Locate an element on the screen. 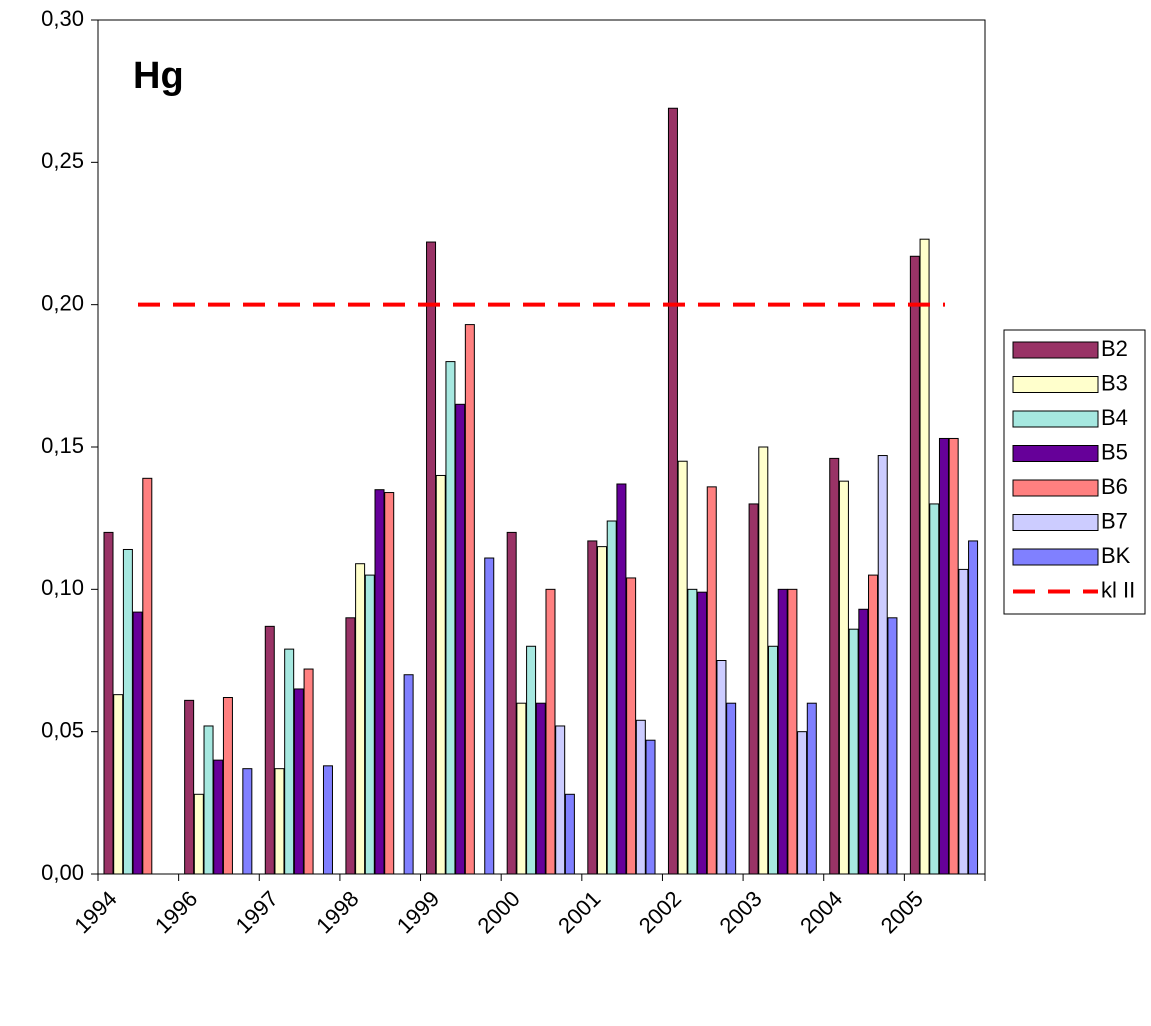 The width and height of the screenshot is (1151, 1026). legend-label: B2 is located at coordinates (1114, 348).